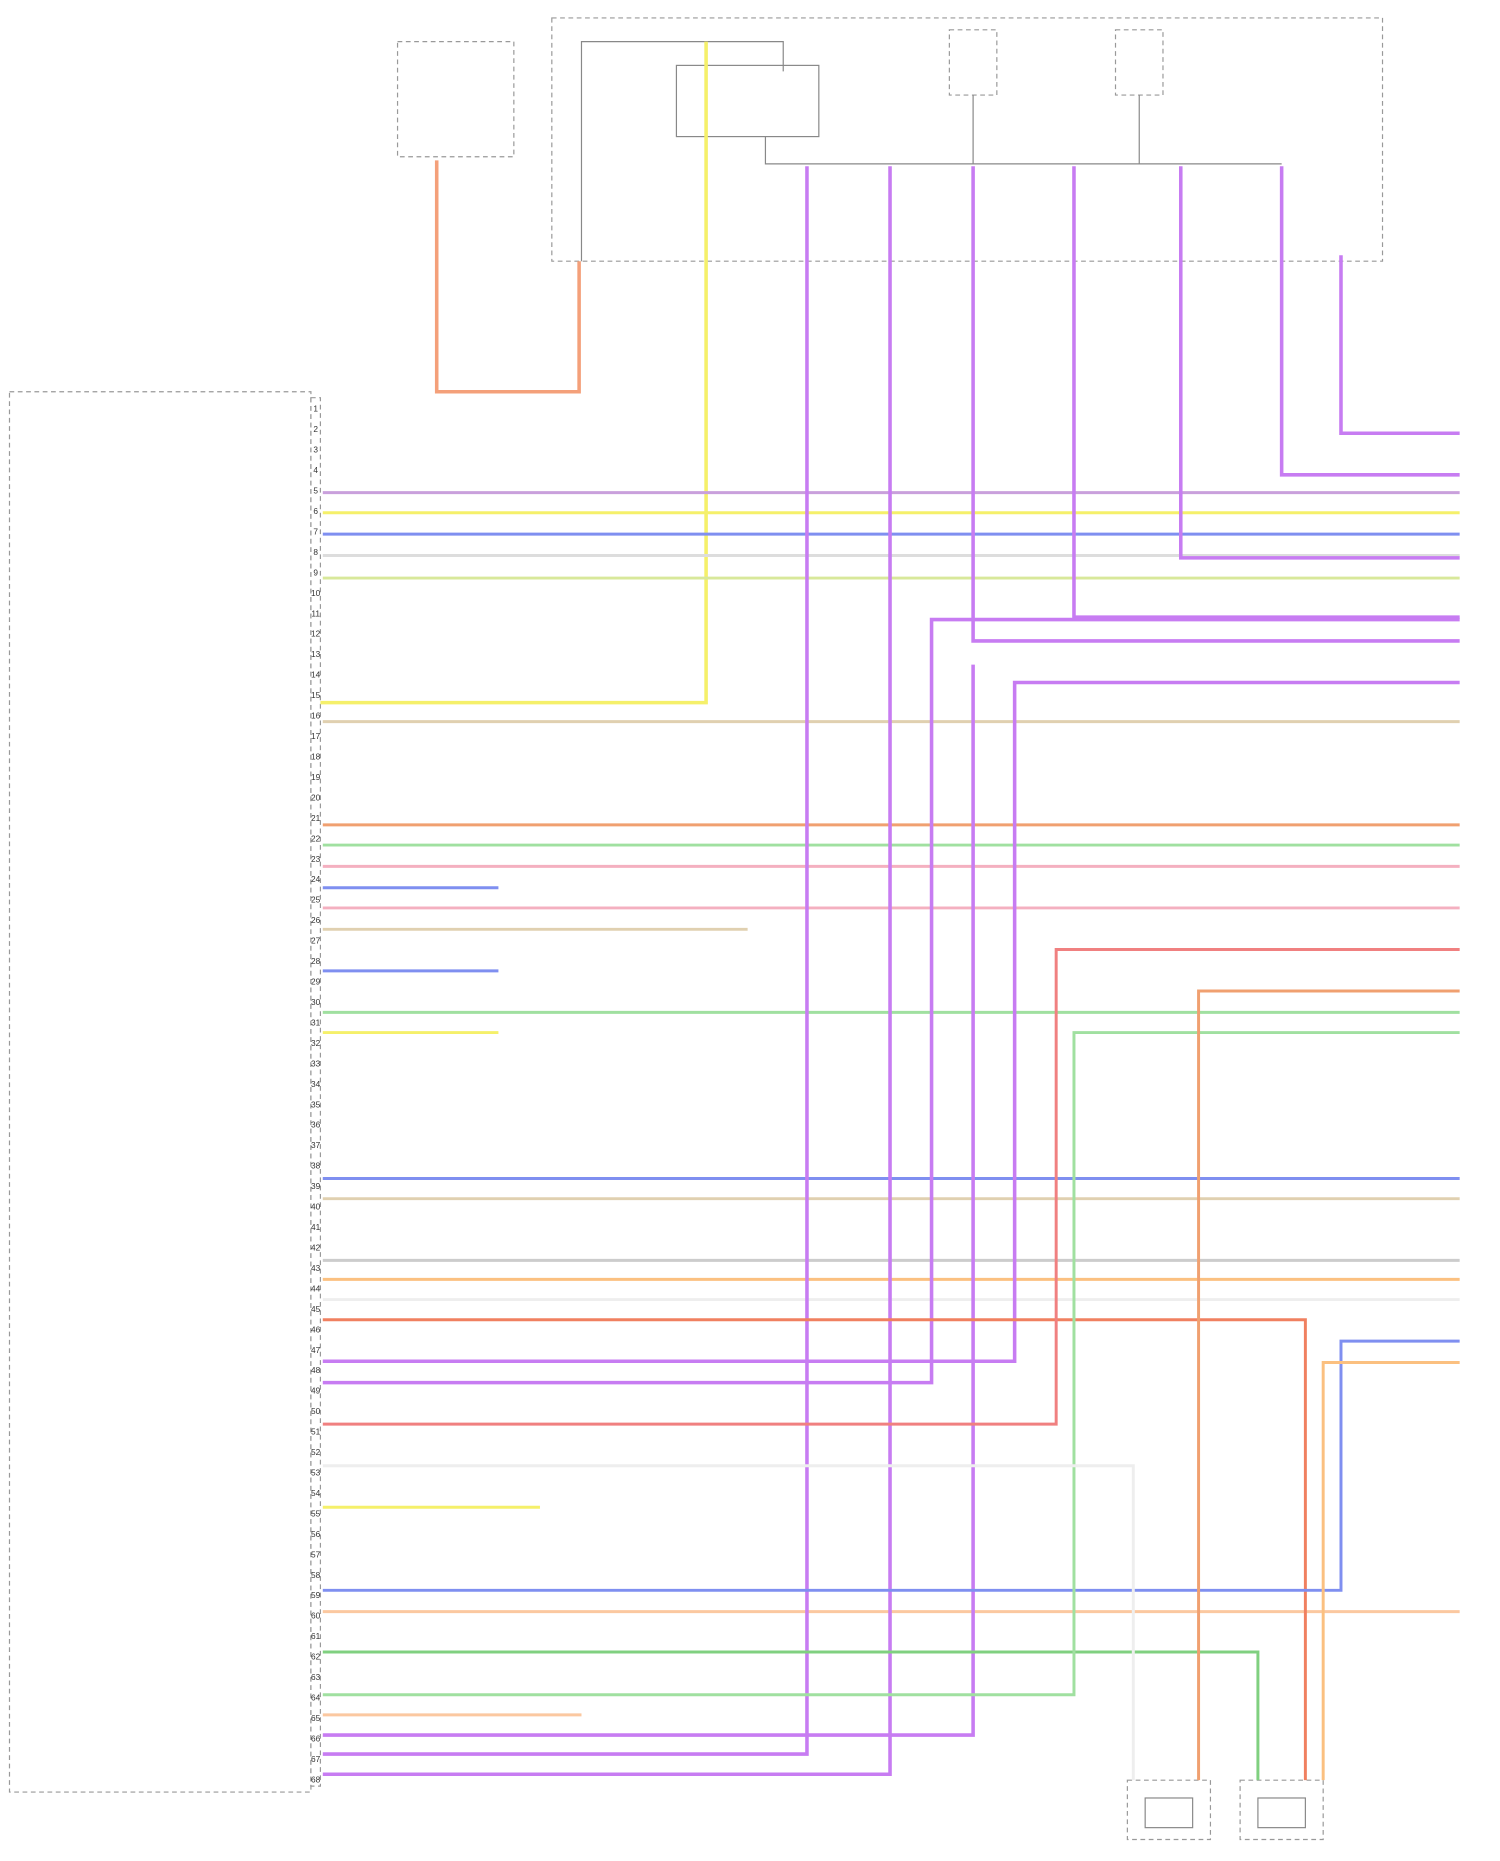  What do you see at coordinates (316, 1145) in the screenshot?
I see `pin-number: 37` at bounding box center [316, 1145].